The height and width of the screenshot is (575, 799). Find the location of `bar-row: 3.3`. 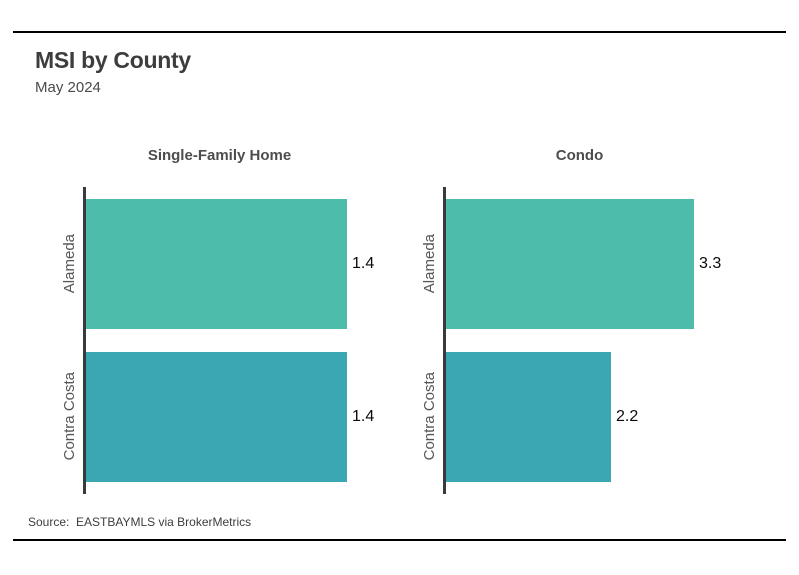

bar-row: 3.3 is located at coordinates (610, 263).